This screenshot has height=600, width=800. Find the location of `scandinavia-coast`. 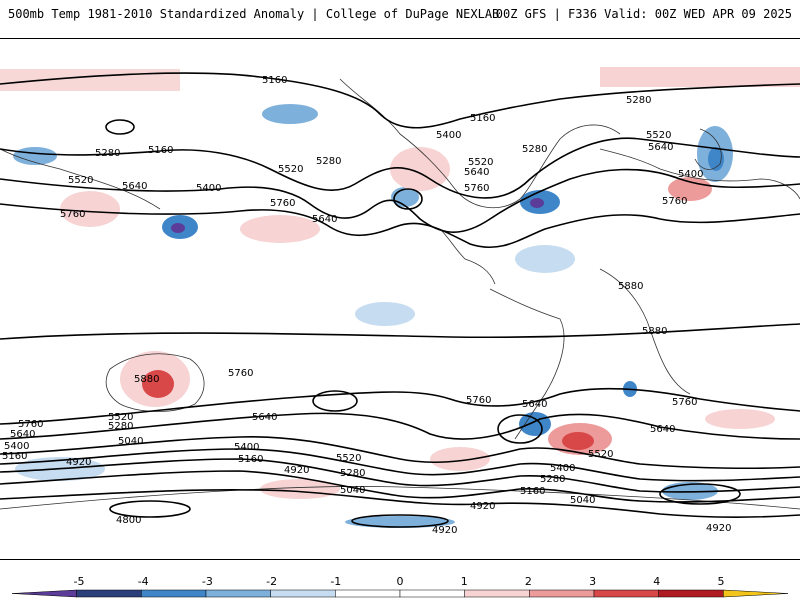

scandinavia-coast is located at coordinates (708, 149).